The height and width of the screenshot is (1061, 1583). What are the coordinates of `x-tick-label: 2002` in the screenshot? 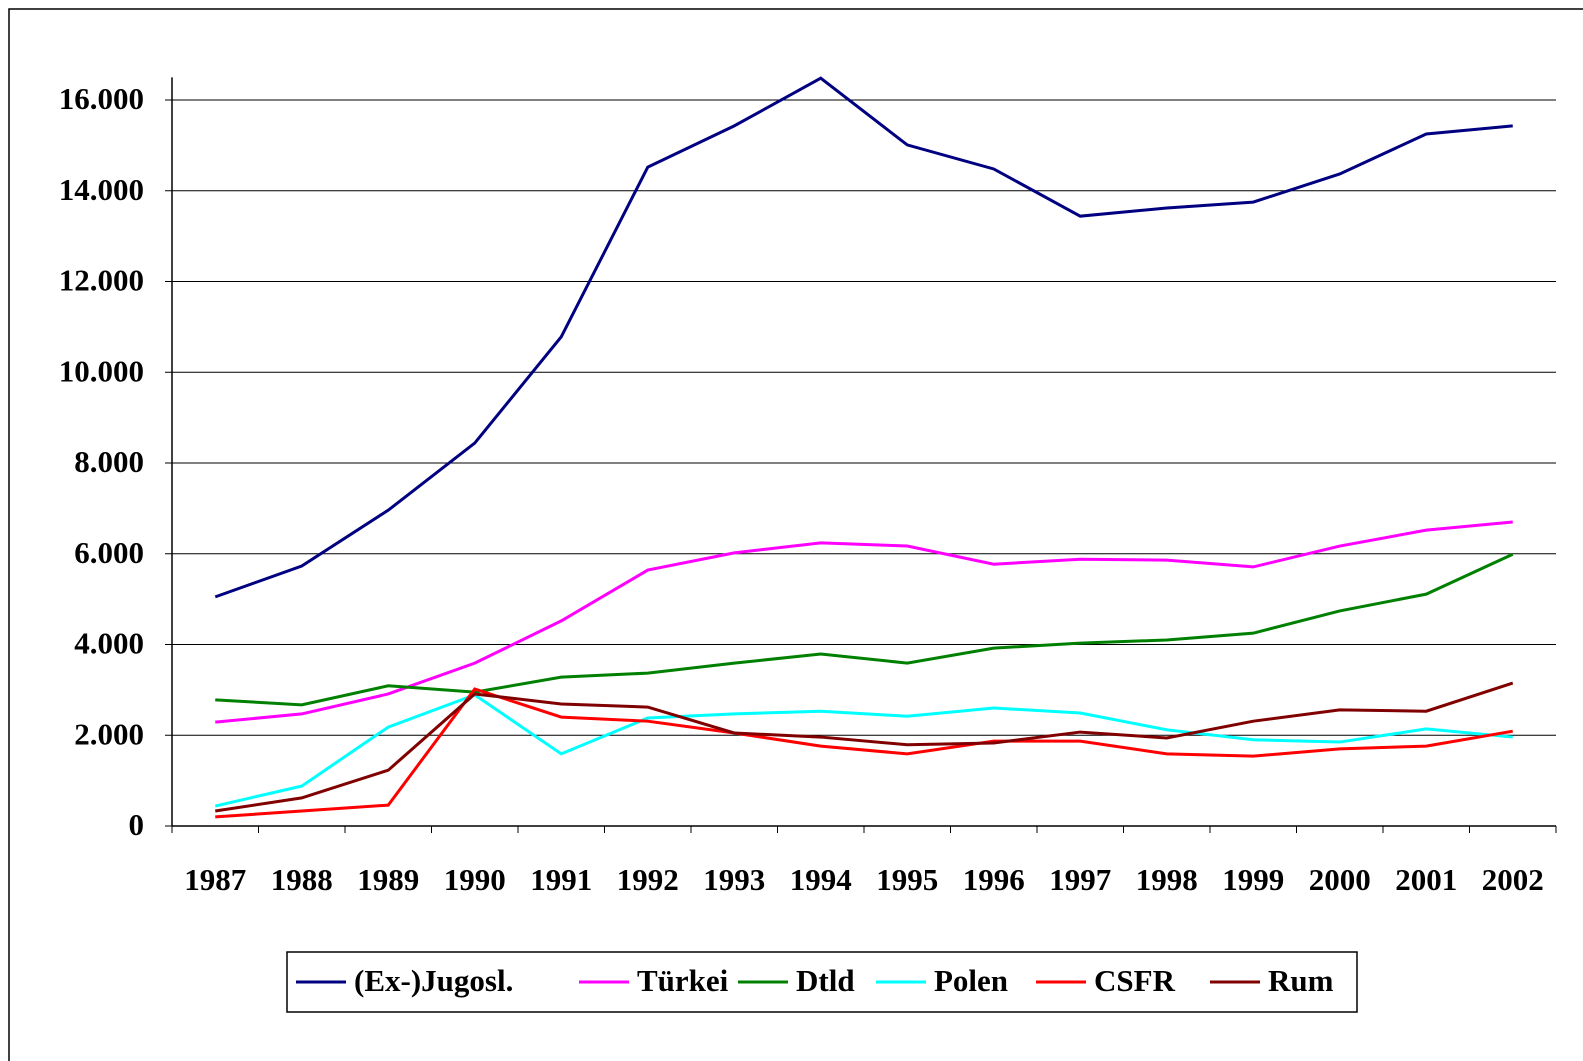 It's located at (1513, 879).